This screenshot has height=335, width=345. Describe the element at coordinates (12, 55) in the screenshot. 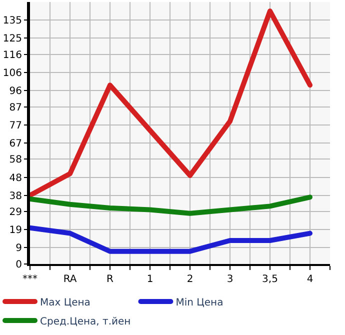

I see `y-tick-label: 116` at that location.